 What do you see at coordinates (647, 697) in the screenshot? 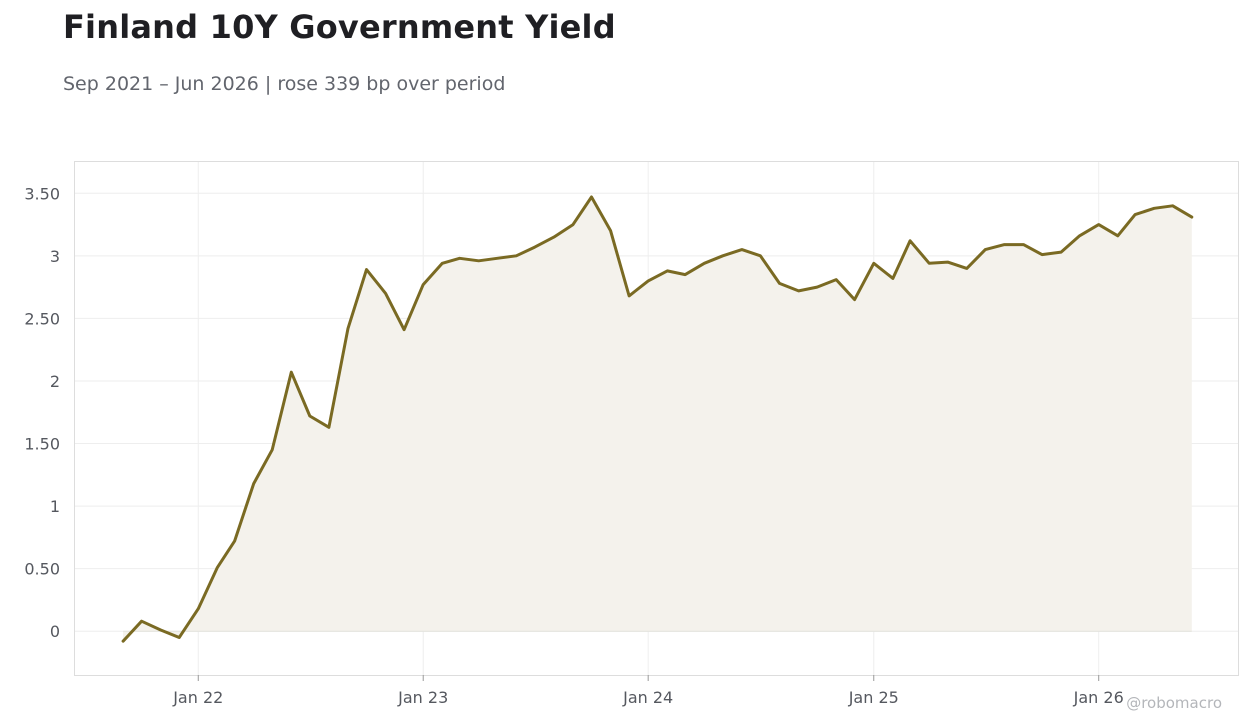
I see `x-tick-label: Jan 24` at bounding box center [647, 697].